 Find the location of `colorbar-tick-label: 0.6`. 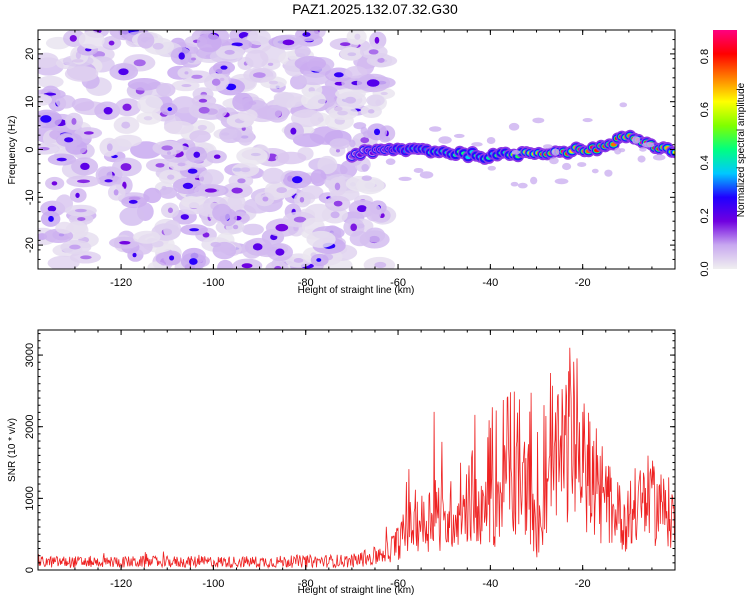

colorbar-tick-label: 0.6 is located at coordinates (705, 109).